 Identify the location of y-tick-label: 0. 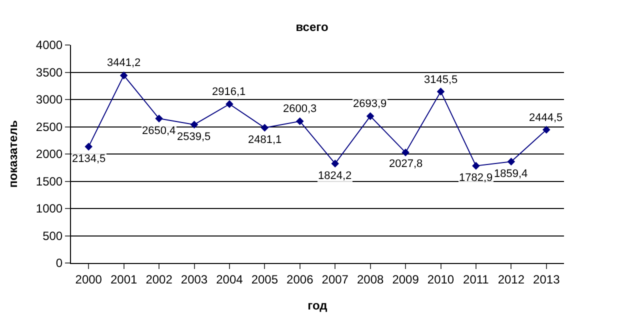
(59, 263).